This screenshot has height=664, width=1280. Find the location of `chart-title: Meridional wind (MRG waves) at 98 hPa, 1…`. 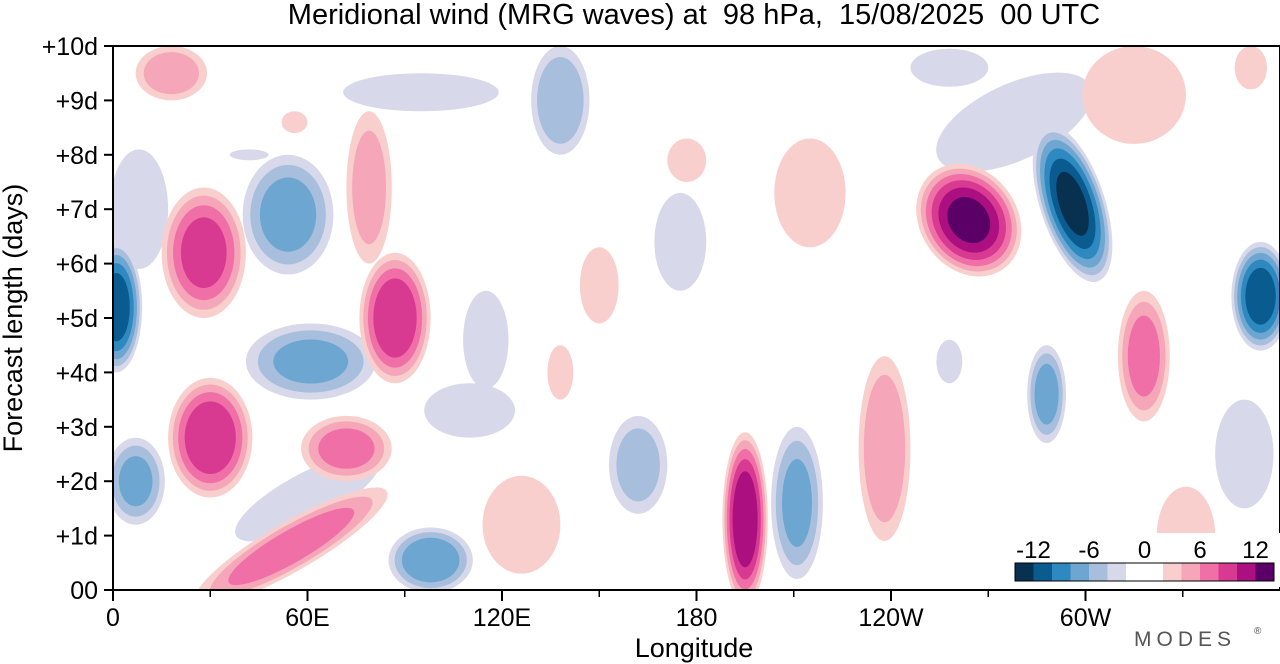

chart-title: Meridional wind (MRG waves) at 98 hPa, 1… is located at coordinates (694, 15).